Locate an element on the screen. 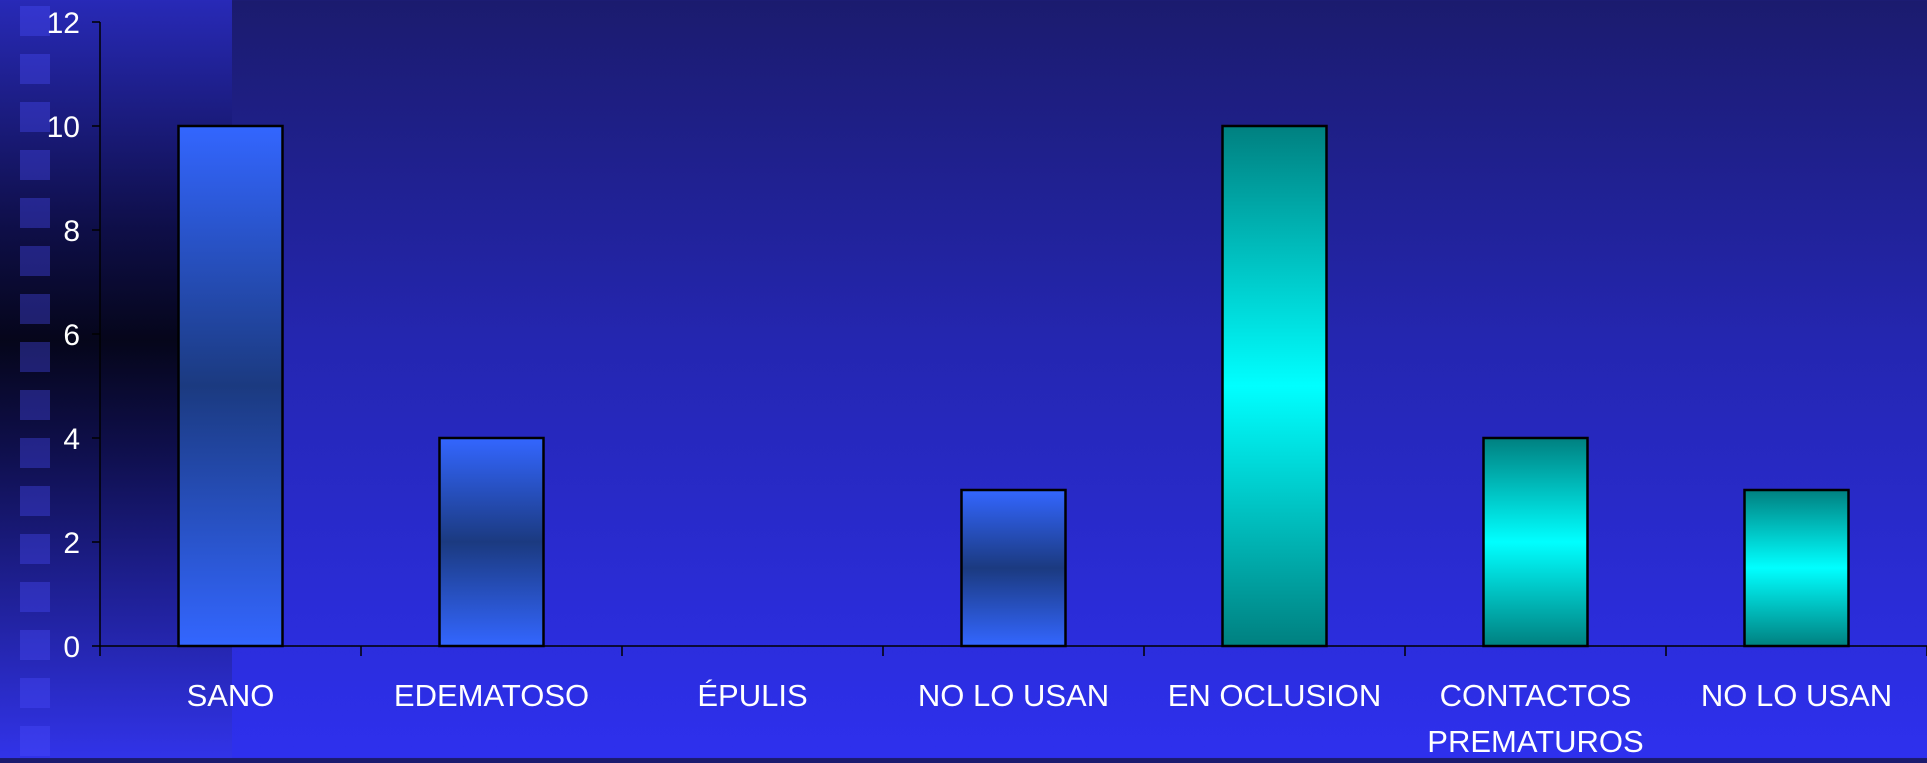 The image size is (1927, 763). x-category-label: ÉPULIS is located at coordinates (752, 695).